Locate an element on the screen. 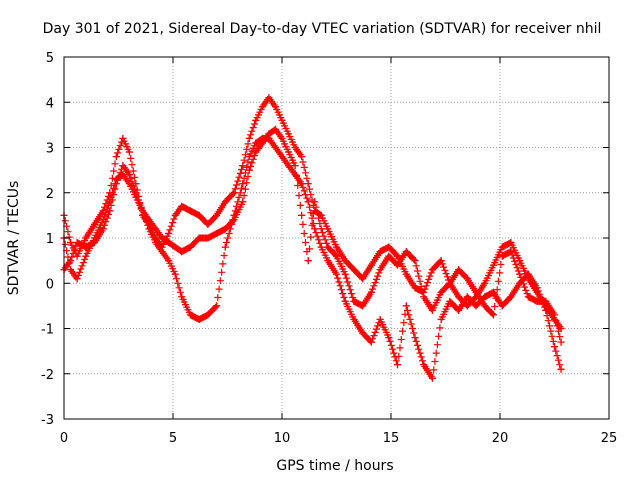 Image resolution: width=640 pixels, height=480 pixels. x-tick-label: 5 is located at coordinates (173, 438).